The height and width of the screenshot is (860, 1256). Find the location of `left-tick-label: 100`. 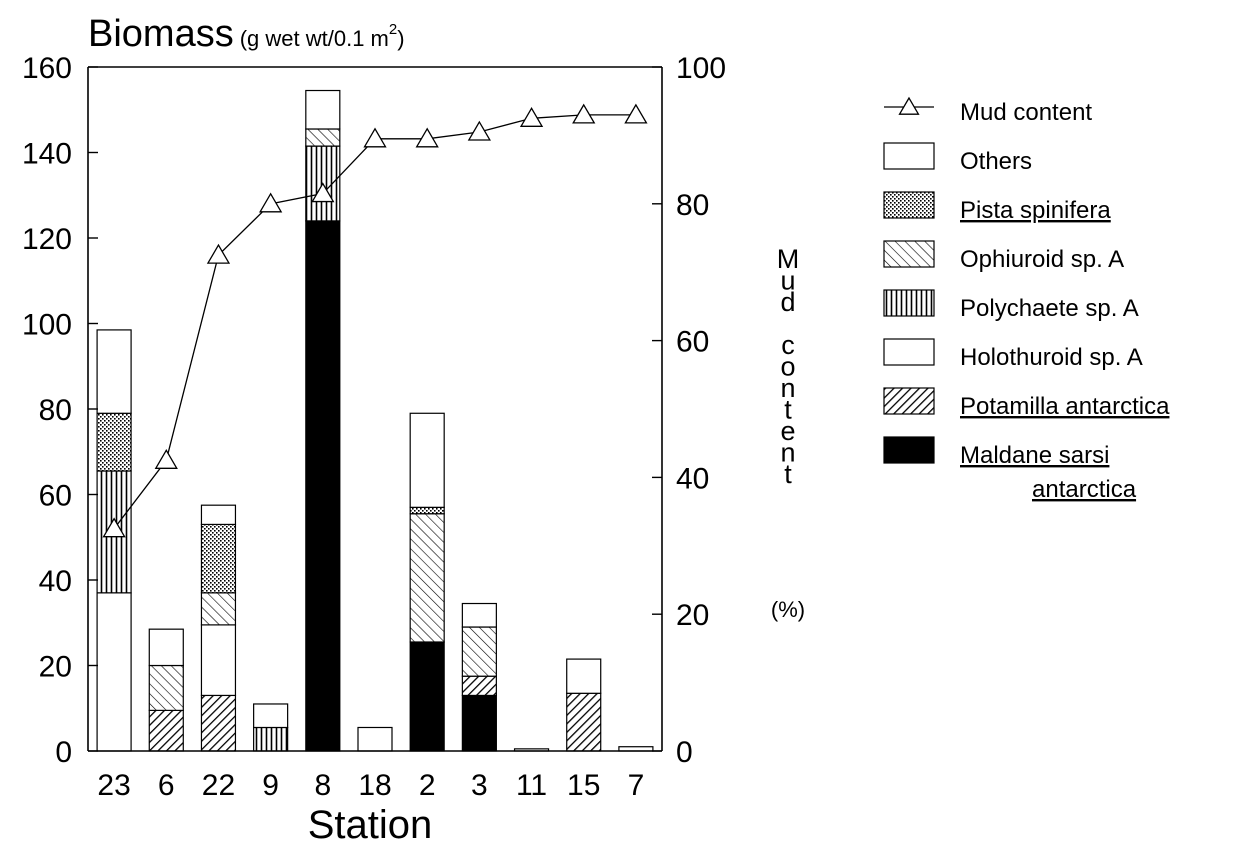

left-tick-label: 100 is located at coordinates (47, 325).